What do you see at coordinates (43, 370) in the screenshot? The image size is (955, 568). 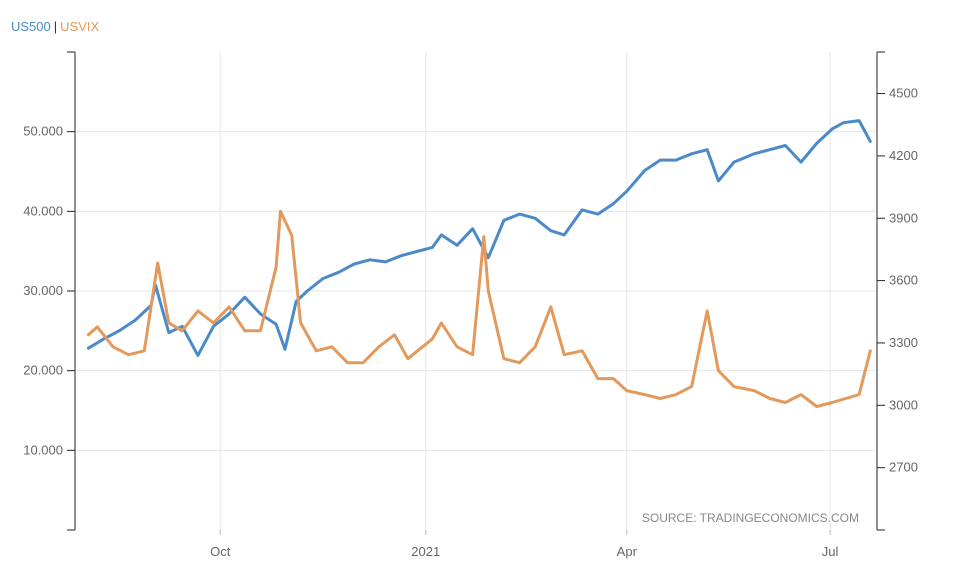 I see `y-left-tick-label: 20.000` at bounding box center [43, 370].